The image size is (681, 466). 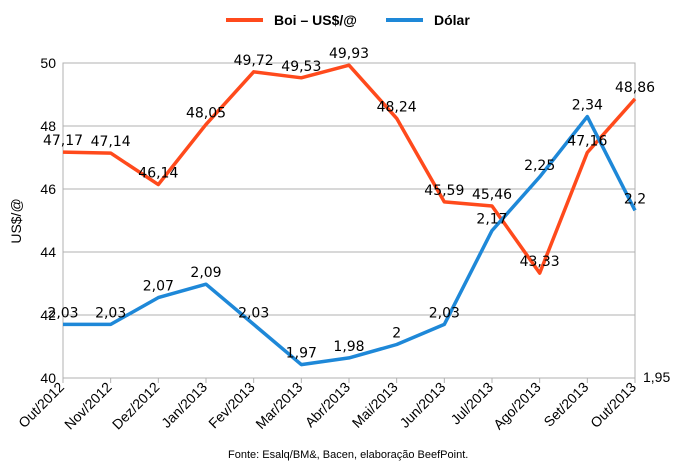 What do you see at coordinates (111, 142) in the screenshot?
I see `data-label-boi: 47,14` at bounding box center [111, 142].